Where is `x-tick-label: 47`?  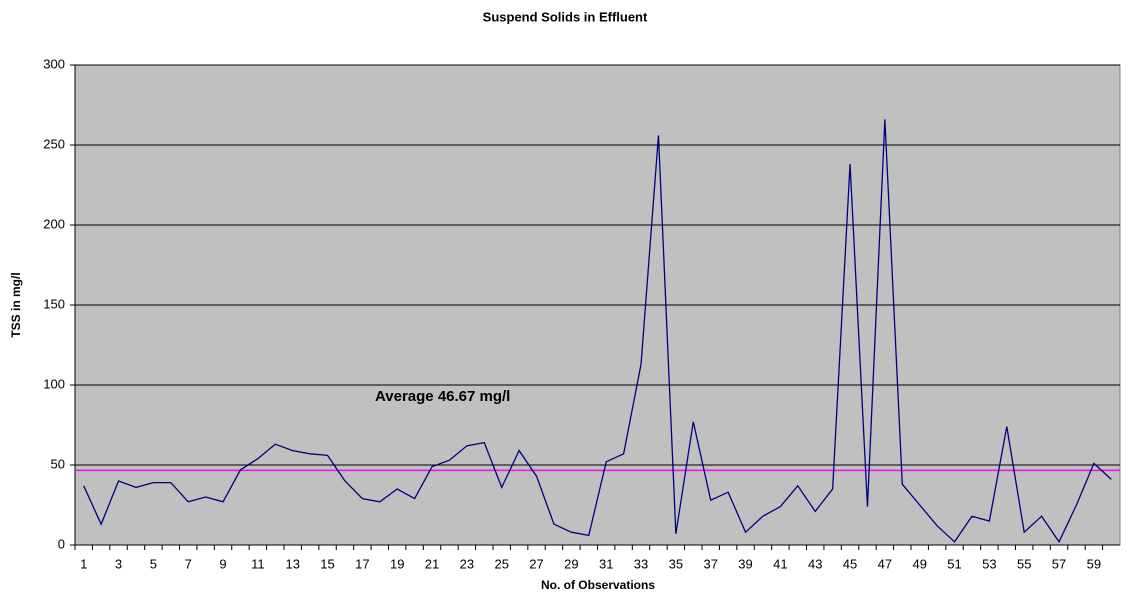 x-tick-label: 47 is located at coordinates (885, 563).